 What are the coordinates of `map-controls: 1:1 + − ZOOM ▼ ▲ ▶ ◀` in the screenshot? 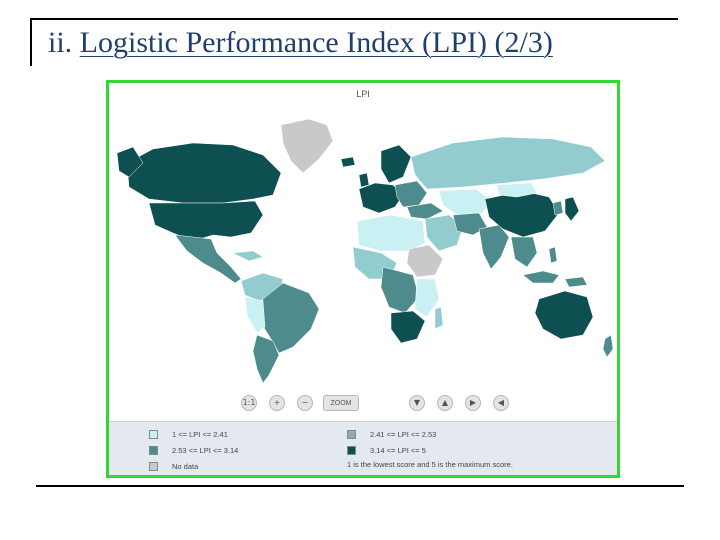 It's located at (363, 404).